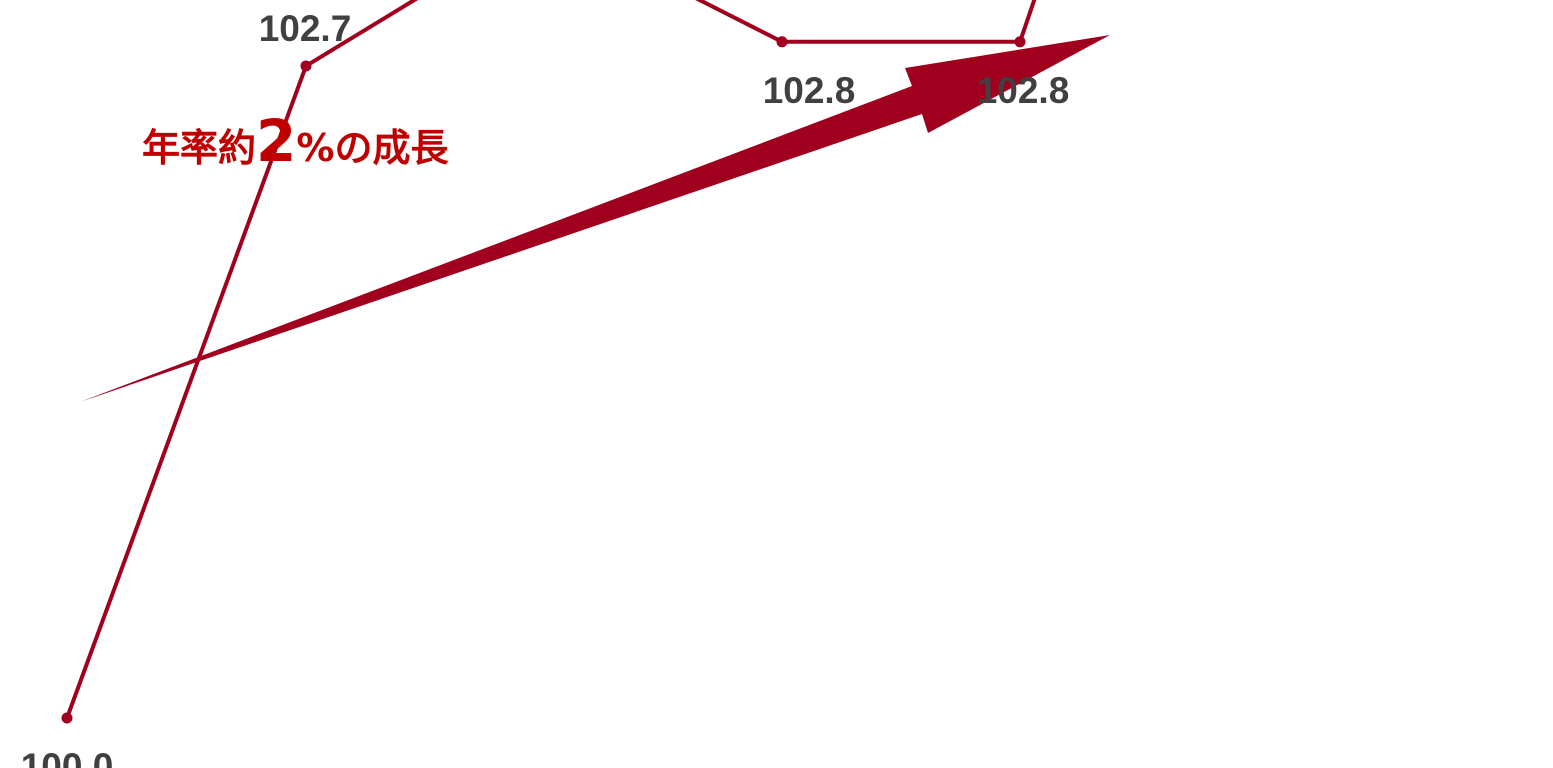 The height and width of the screenshot is (768, 1553). I want to click on data-label-4: 102.8, so click(809, 90).